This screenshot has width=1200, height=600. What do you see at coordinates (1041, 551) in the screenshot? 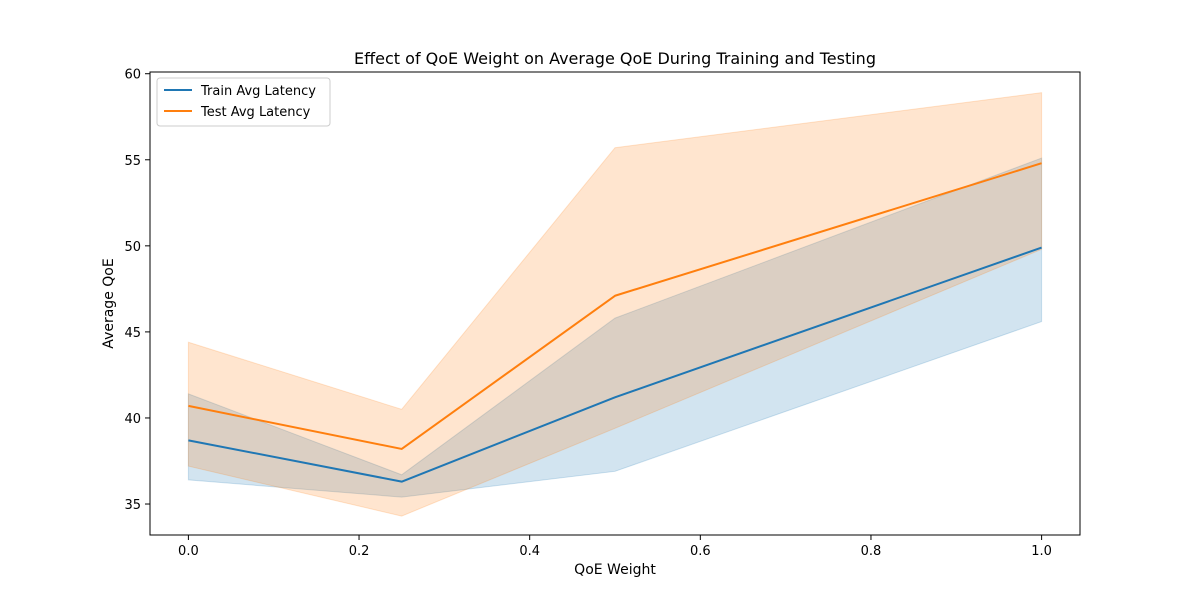
I see `x-tick-label: 1.0` at bounding box center [1041, 551].